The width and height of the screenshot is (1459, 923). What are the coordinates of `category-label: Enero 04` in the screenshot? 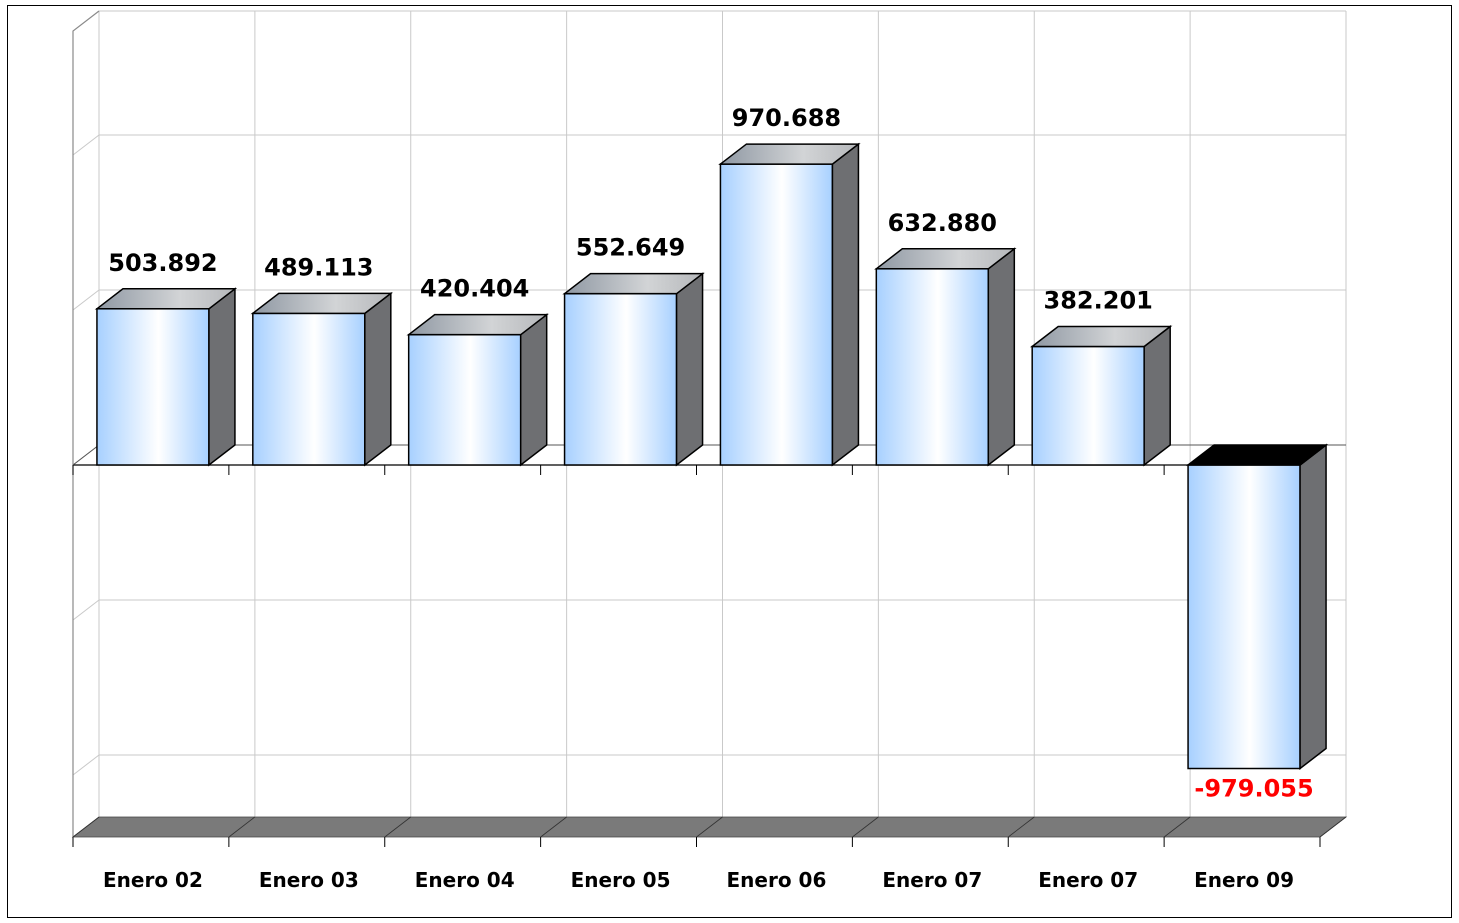 It's located at (465, 880).